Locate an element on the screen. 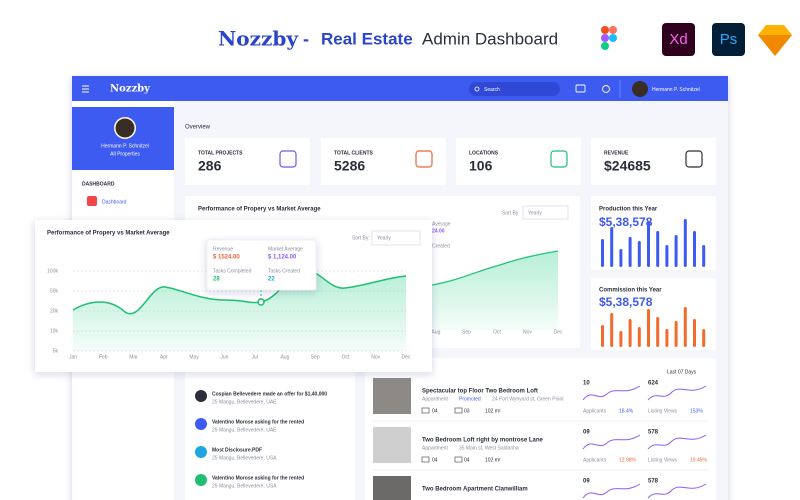  tooltip-value: $ 1524.00 is located at coordinates (226, 258).